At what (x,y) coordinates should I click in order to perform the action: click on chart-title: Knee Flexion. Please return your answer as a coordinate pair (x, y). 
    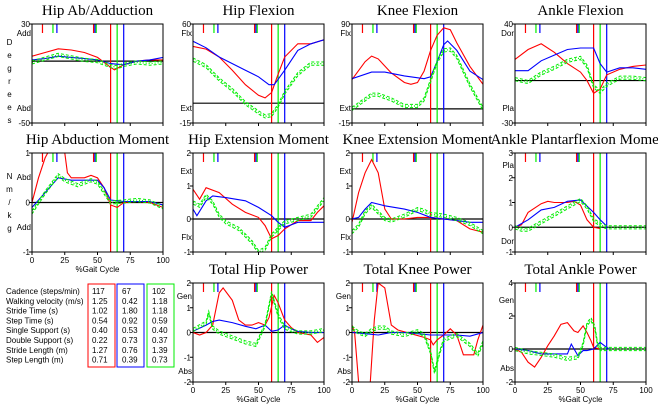
    Looking at the image, I should click on (418, 11).